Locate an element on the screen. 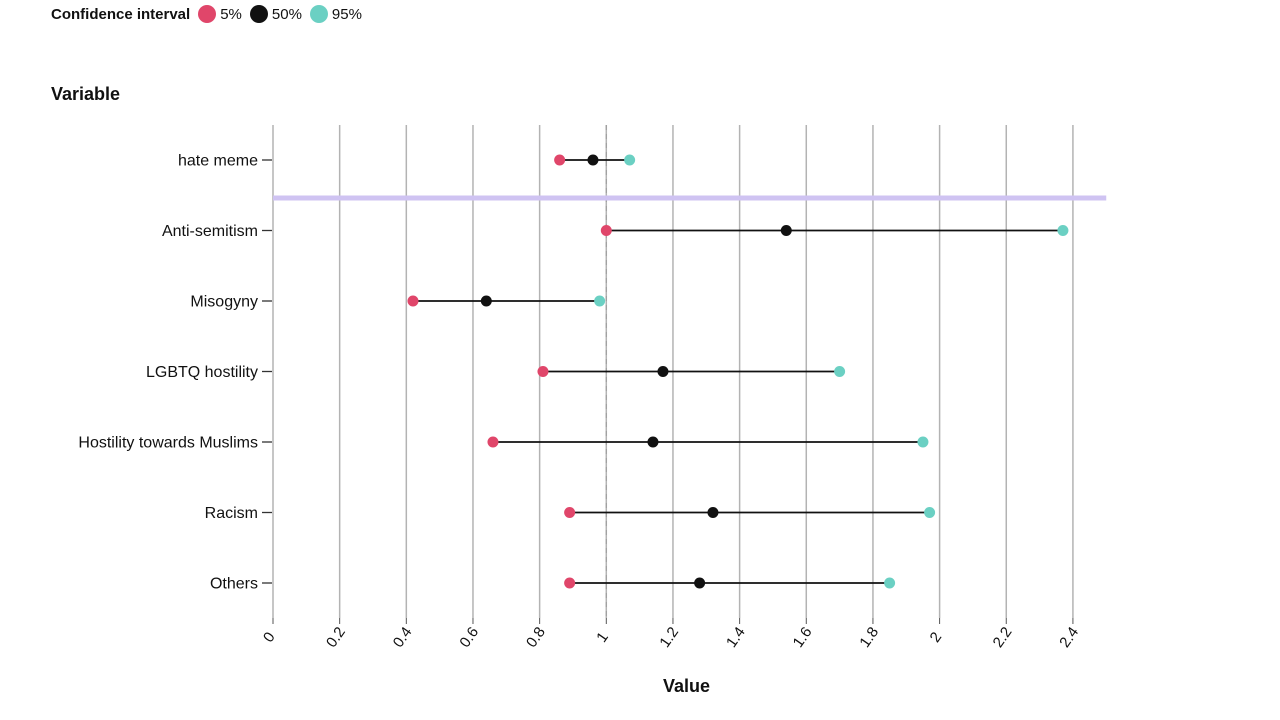  legend-item-95: 95% is located at coordinates (335, 14).